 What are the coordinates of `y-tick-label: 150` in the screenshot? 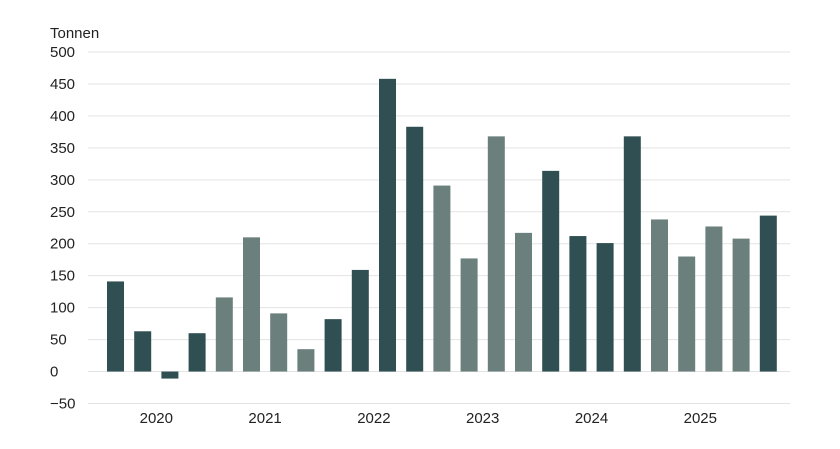 It's located at (62, 276).